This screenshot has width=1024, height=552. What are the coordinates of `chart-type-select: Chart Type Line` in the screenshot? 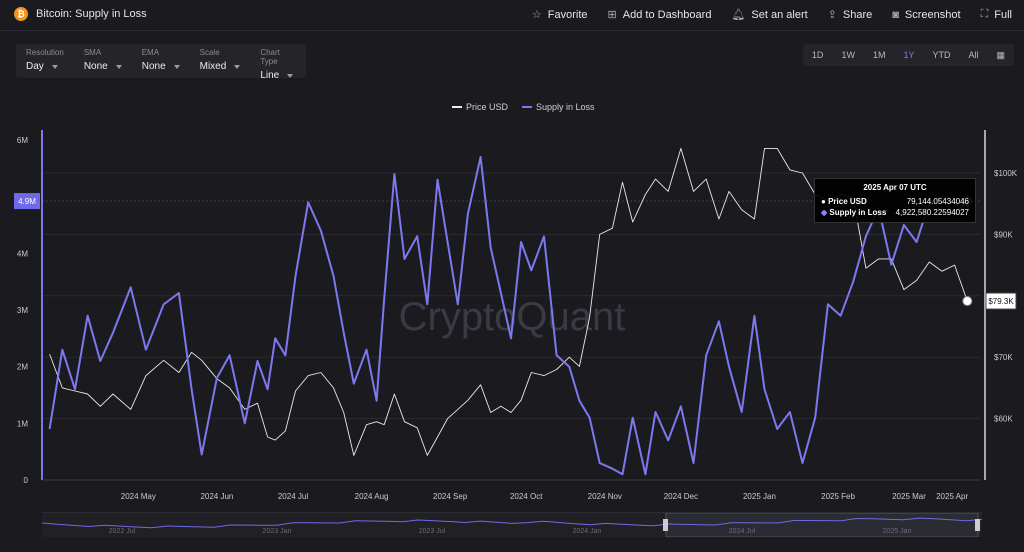 It's located at (278, 62).